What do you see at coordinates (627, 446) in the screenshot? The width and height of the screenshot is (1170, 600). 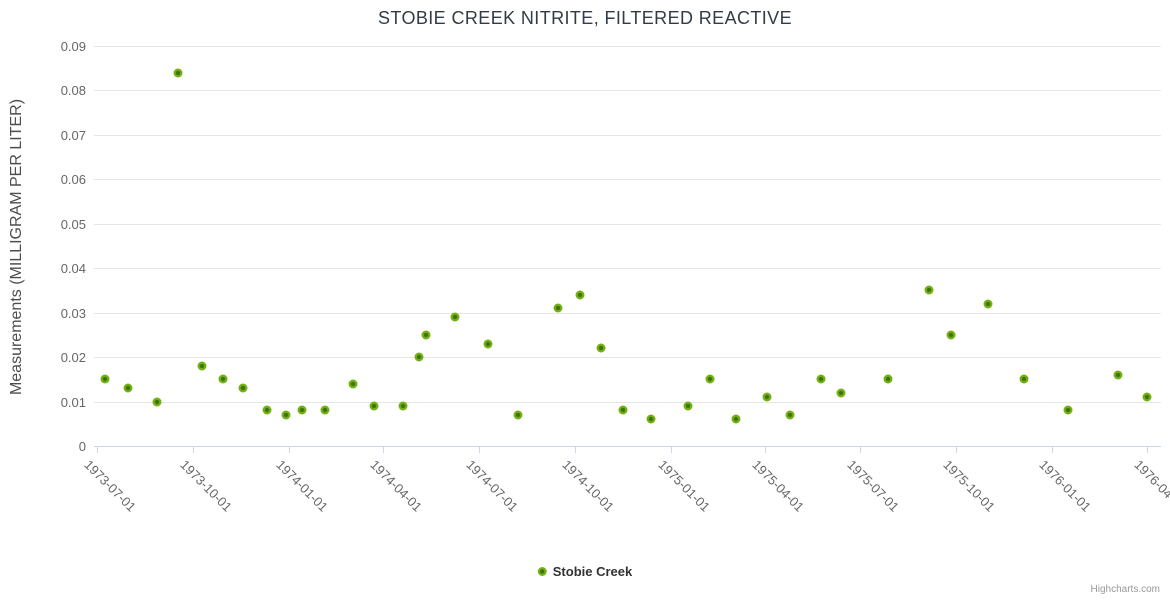 I see `x-axis-line` at bounding box center [627, 446].